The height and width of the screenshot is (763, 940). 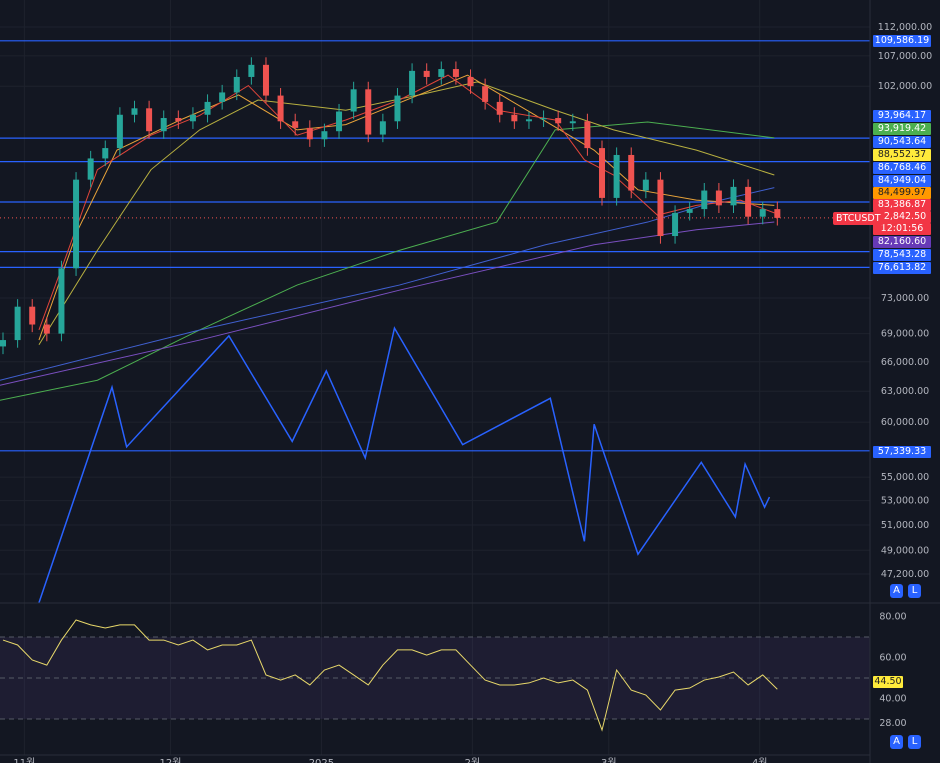 I want to click on ma-label: 84,499.97, so click(x=902, y=193).